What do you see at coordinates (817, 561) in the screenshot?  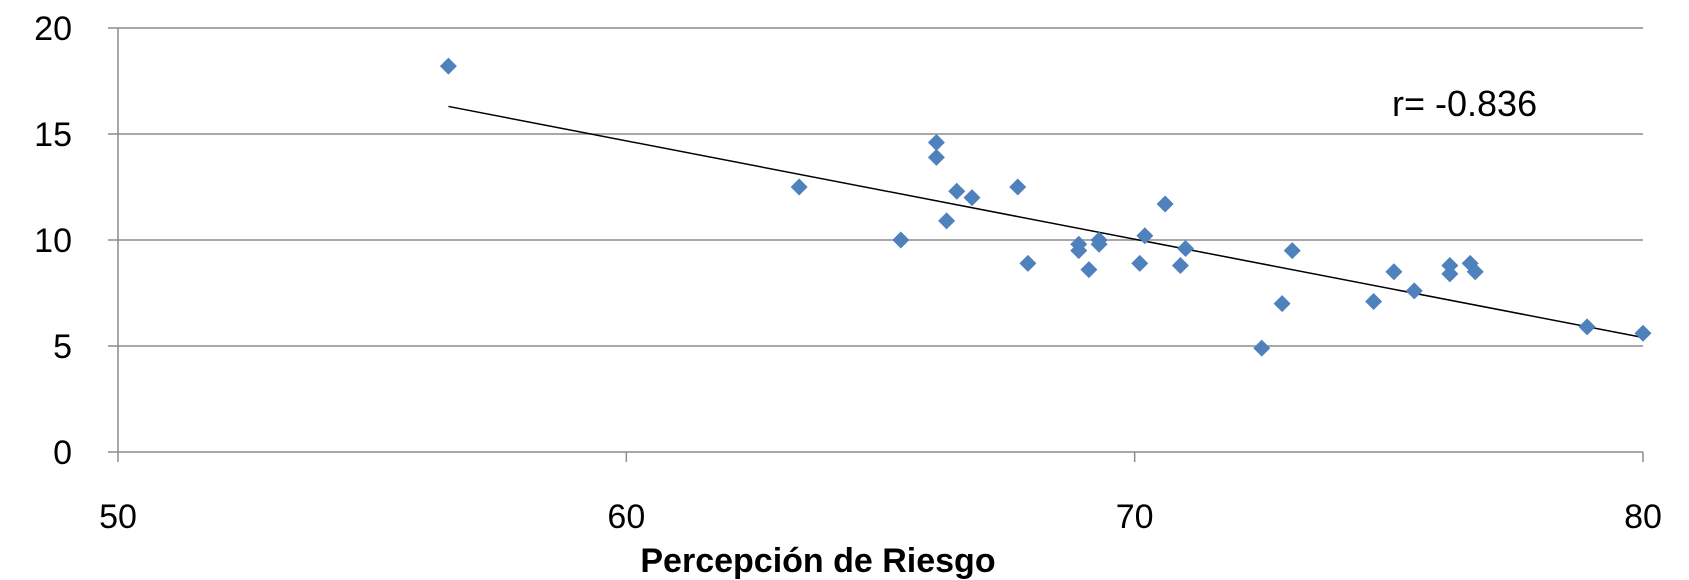 I see `x-axis-title: Percepción de Riesgo` at bounding box center [817, 561].